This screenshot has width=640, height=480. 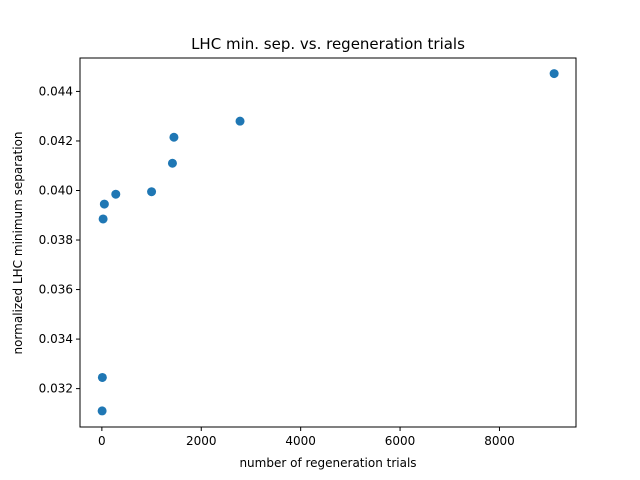 What do you see at coordinates (56, 190) in the screenshot?
I see `y-tick-label: 0.040` at bounding box center [56, 190].